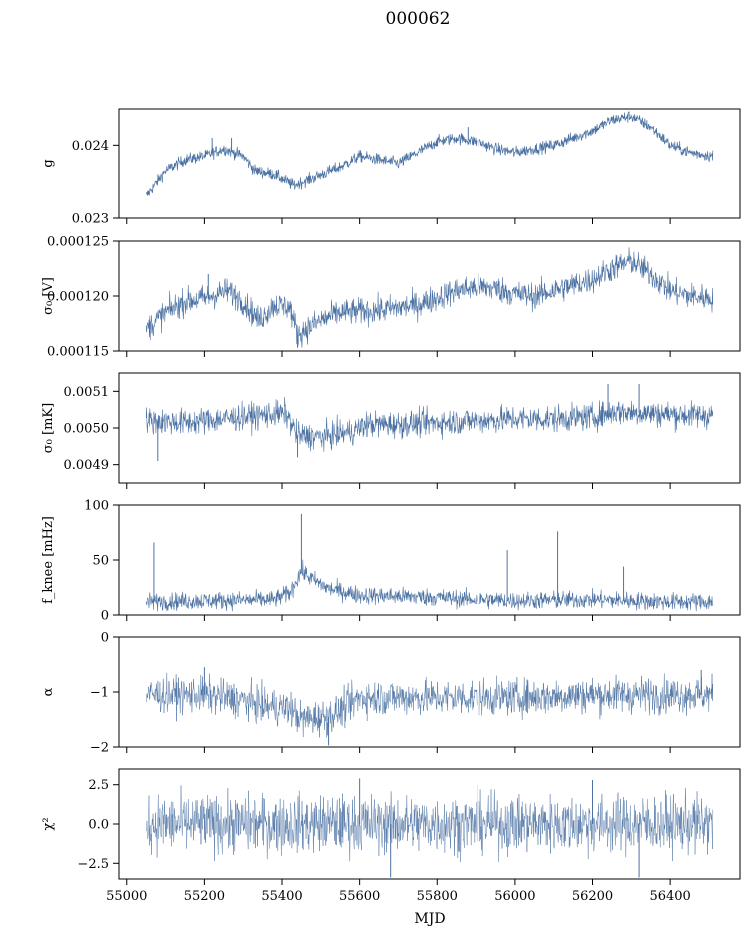  What do you see at coordinates (99, 748) in the screenshot?
I see `y-tick-label: −2` at bounding box center [99, 748].